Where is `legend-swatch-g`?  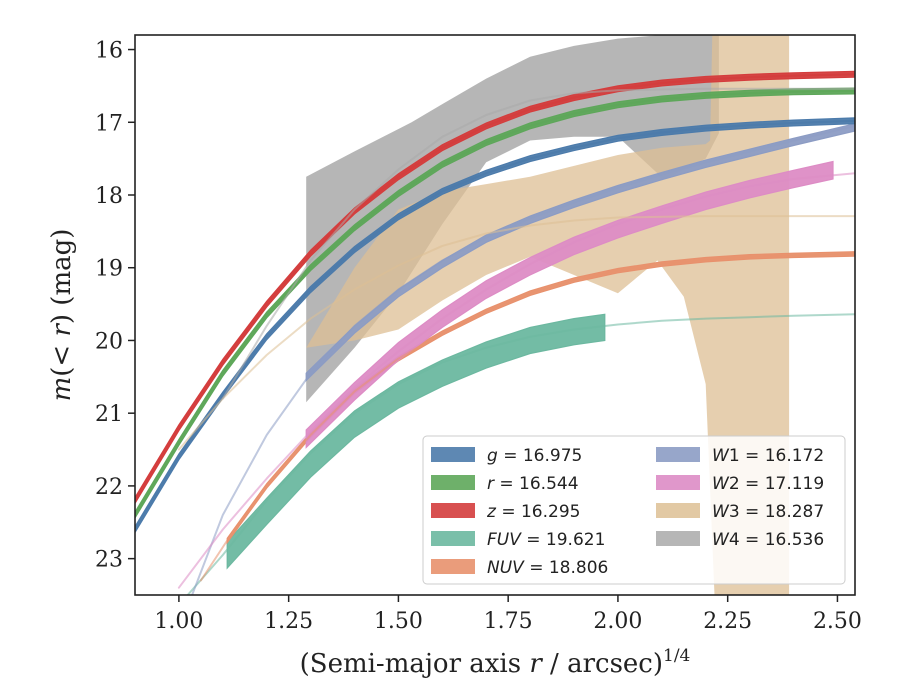
legend-swatch-g is located at coordinates (453, 454).